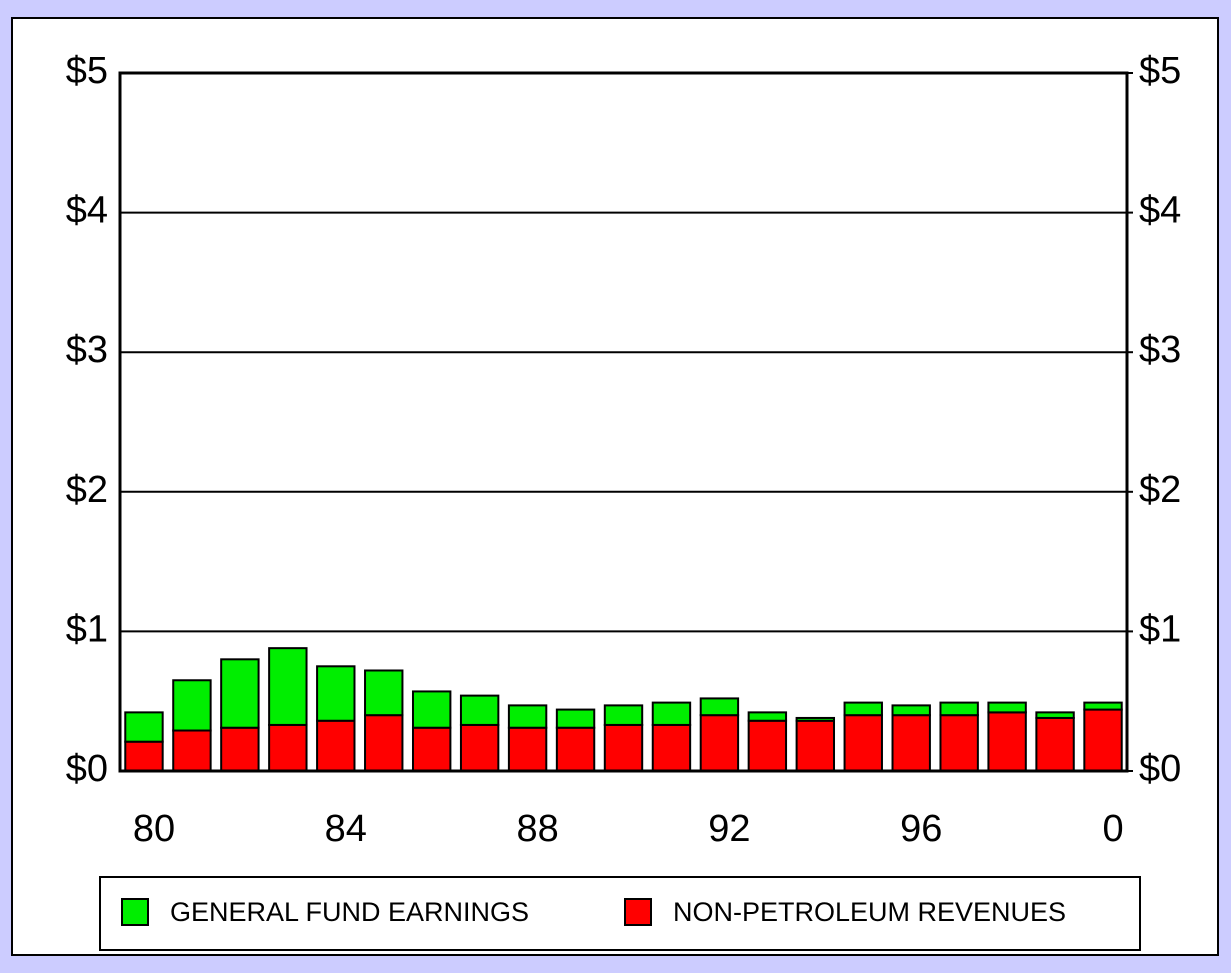  Describe the element at coordinates (1160, 350) in the screenshot. I see `y2-tick-label: $3` at that location.